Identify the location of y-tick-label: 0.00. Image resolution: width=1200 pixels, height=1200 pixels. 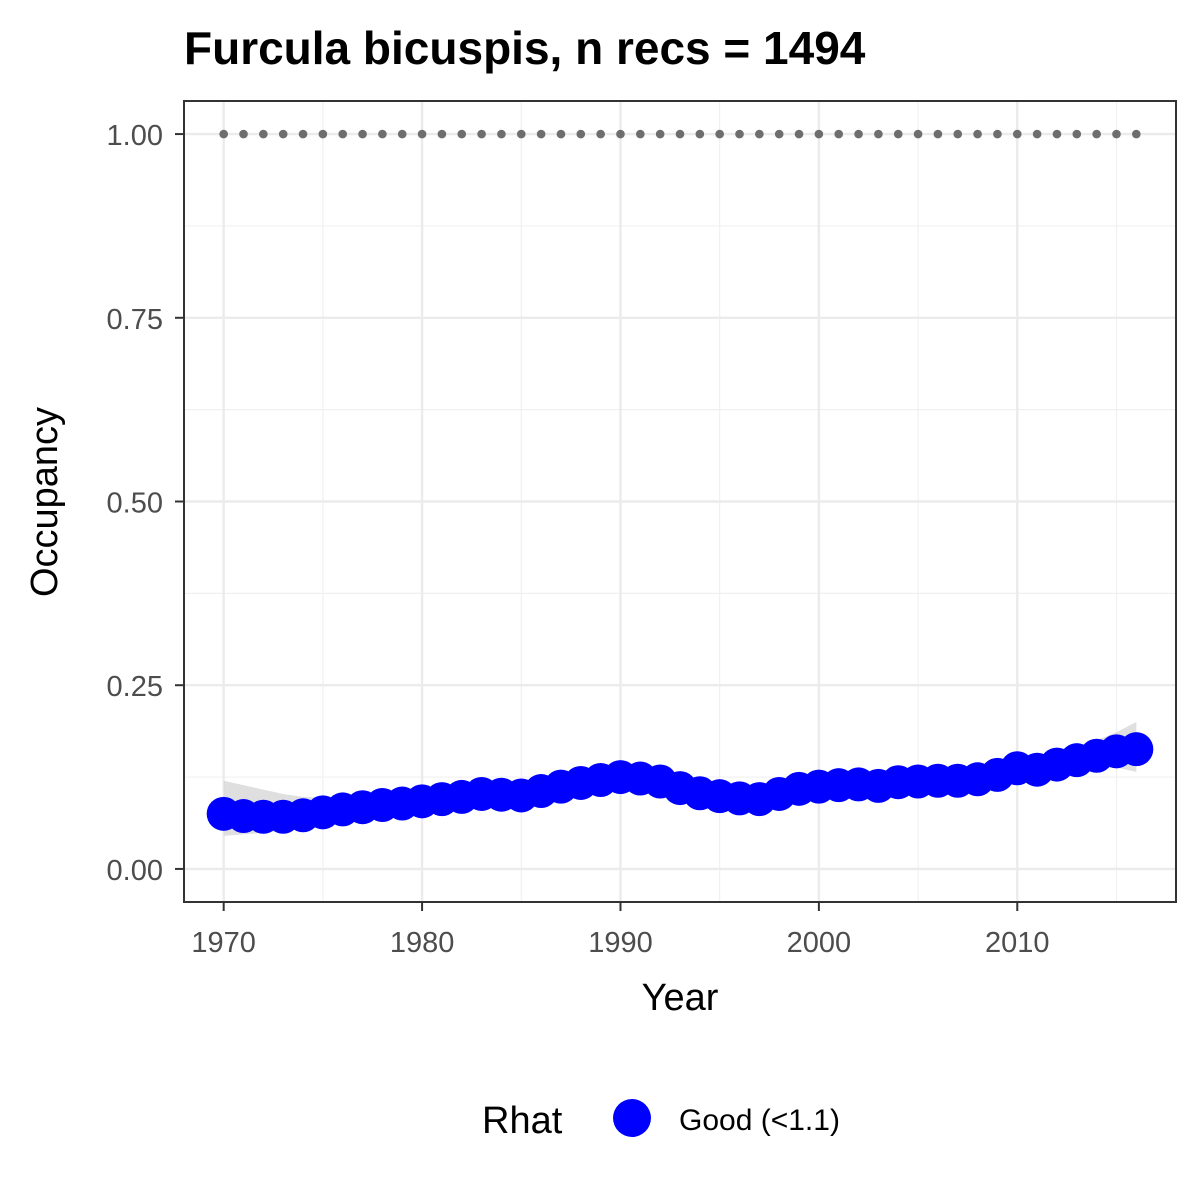
(135, 871).